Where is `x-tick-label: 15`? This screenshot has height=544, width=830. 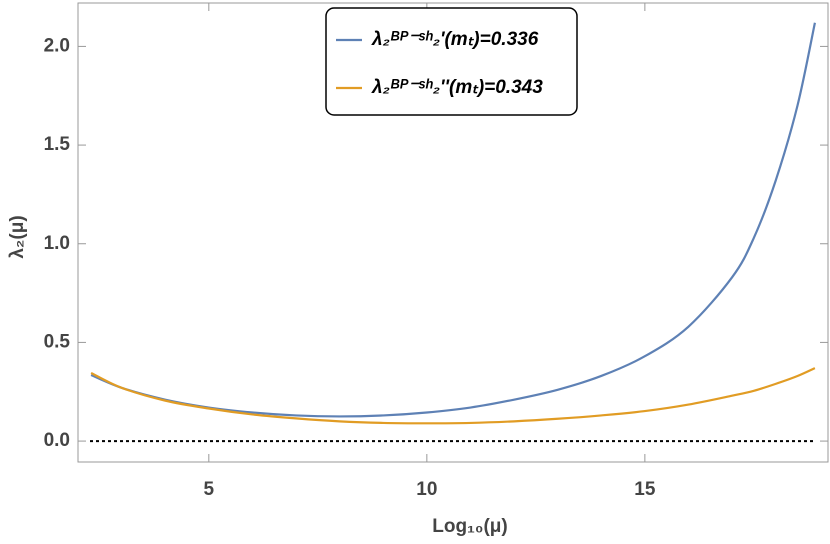
x-tick-label: 15 is located at coordinates (645, 489).